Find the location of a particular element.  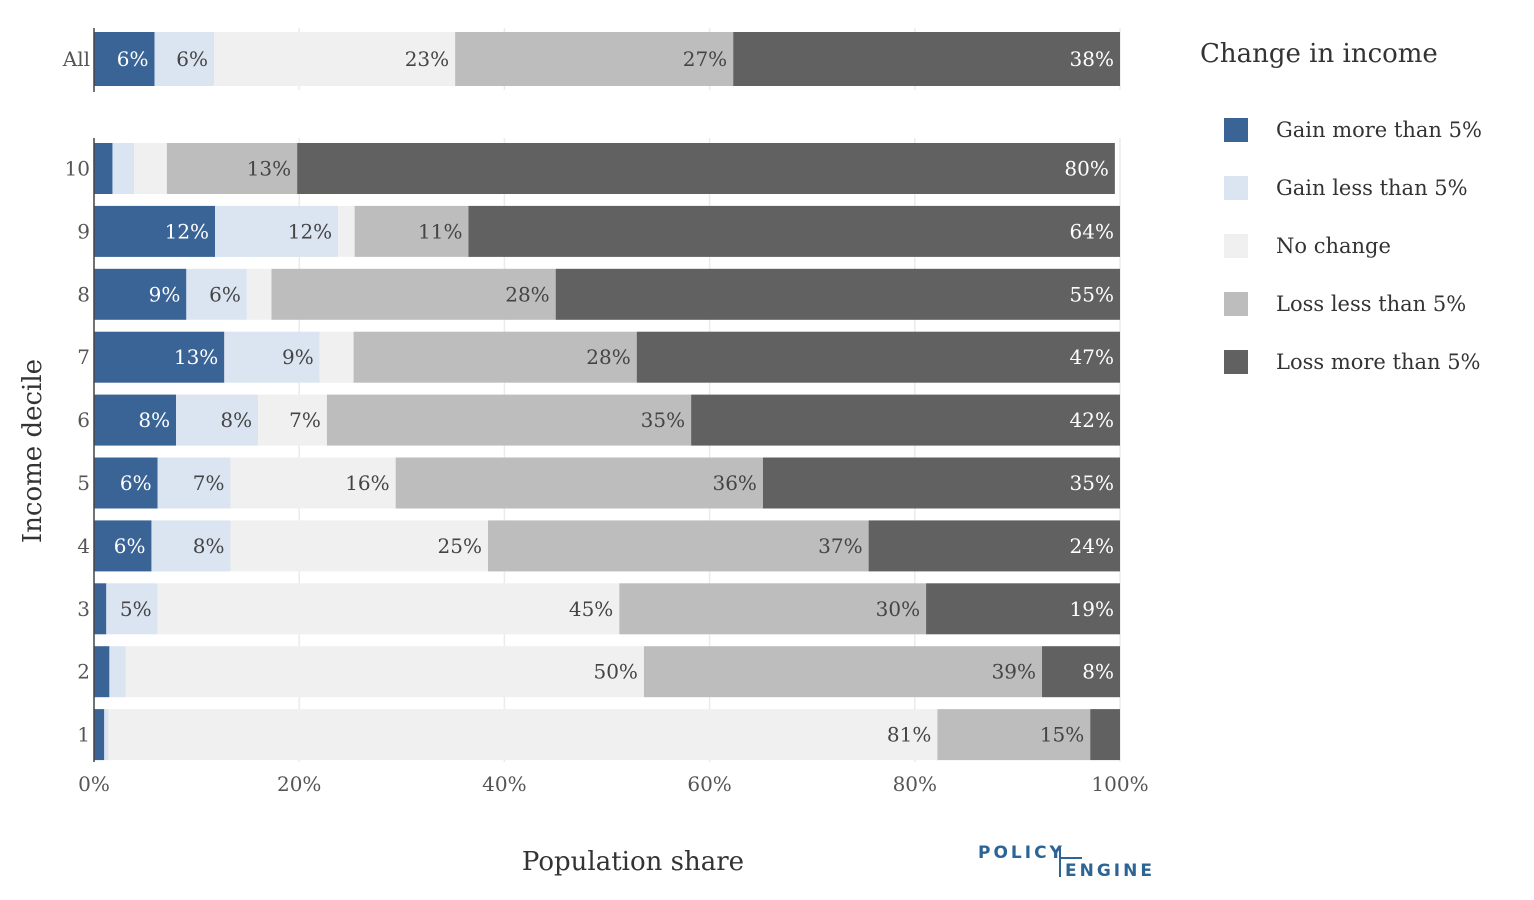

y-axis-title: Income decile is located at coordinates (33, 451).